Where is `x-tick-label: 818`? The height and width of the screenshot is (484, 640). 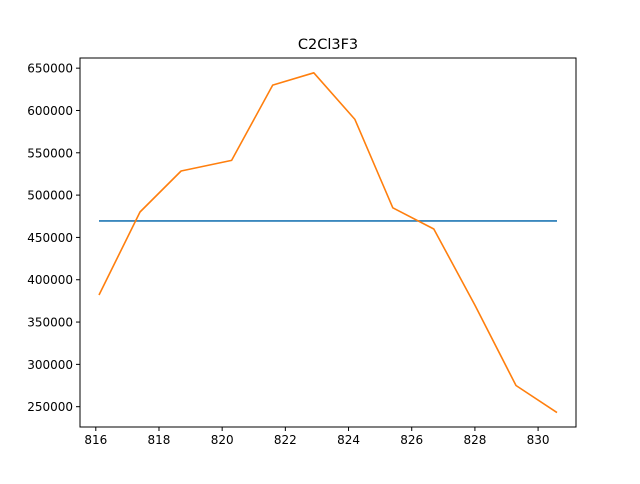 x-tick-label: 818 is located at coordinates (159, 440).